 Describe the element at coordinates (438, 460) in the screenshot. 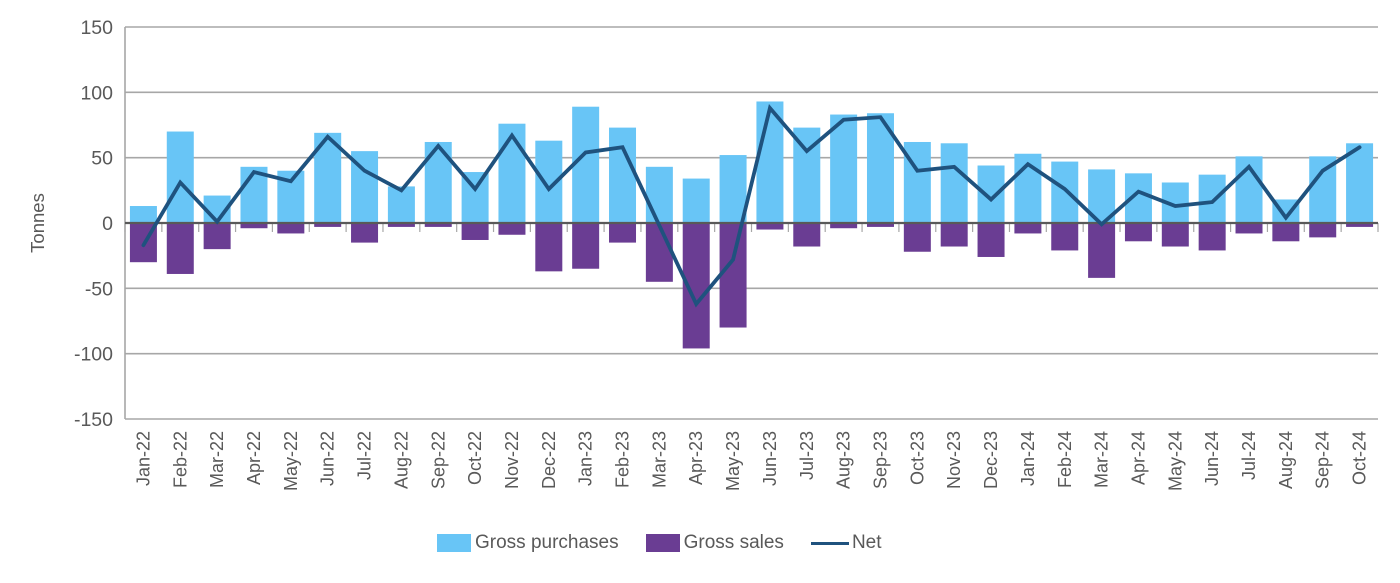

I see `x-axis-label: Sep-22` at that location.